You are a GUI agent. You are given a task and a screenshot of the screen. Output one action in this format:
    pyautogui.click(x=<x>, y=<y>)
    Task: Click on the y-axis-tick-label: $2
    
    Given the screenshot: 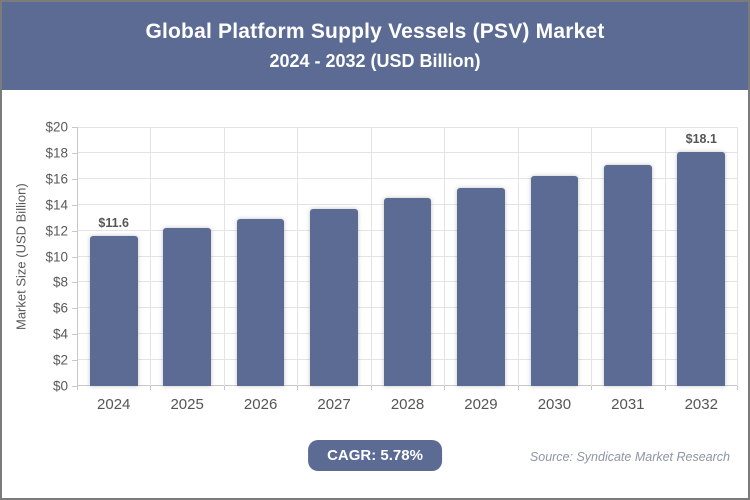 What is the action you would take?
    pyautogui.click(x=60, y=360)
    